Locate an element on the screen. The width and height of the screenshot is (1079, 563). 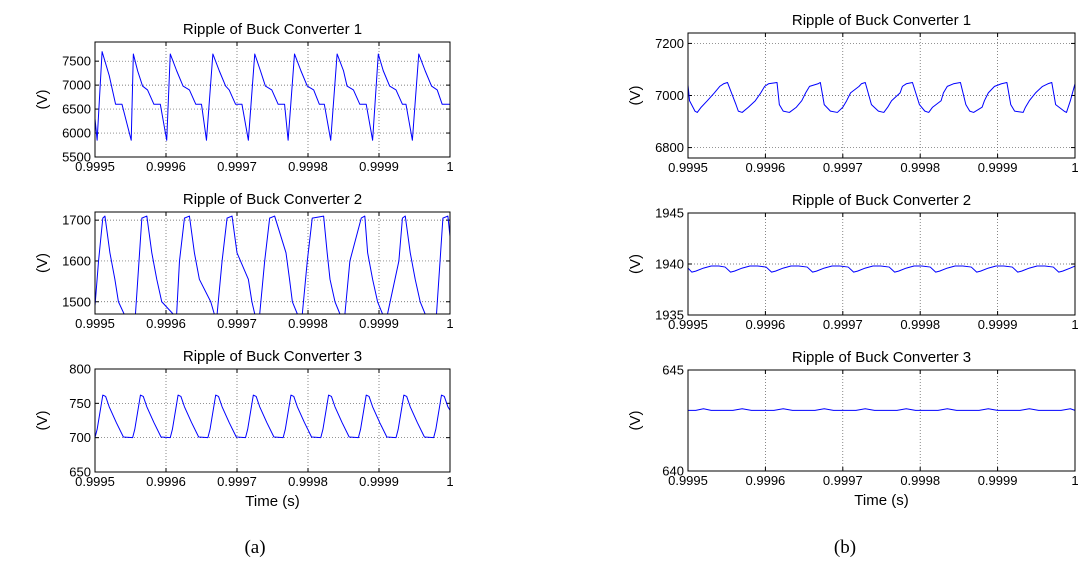
y-tick-label: 6000 is located at coordinates (76, 133).